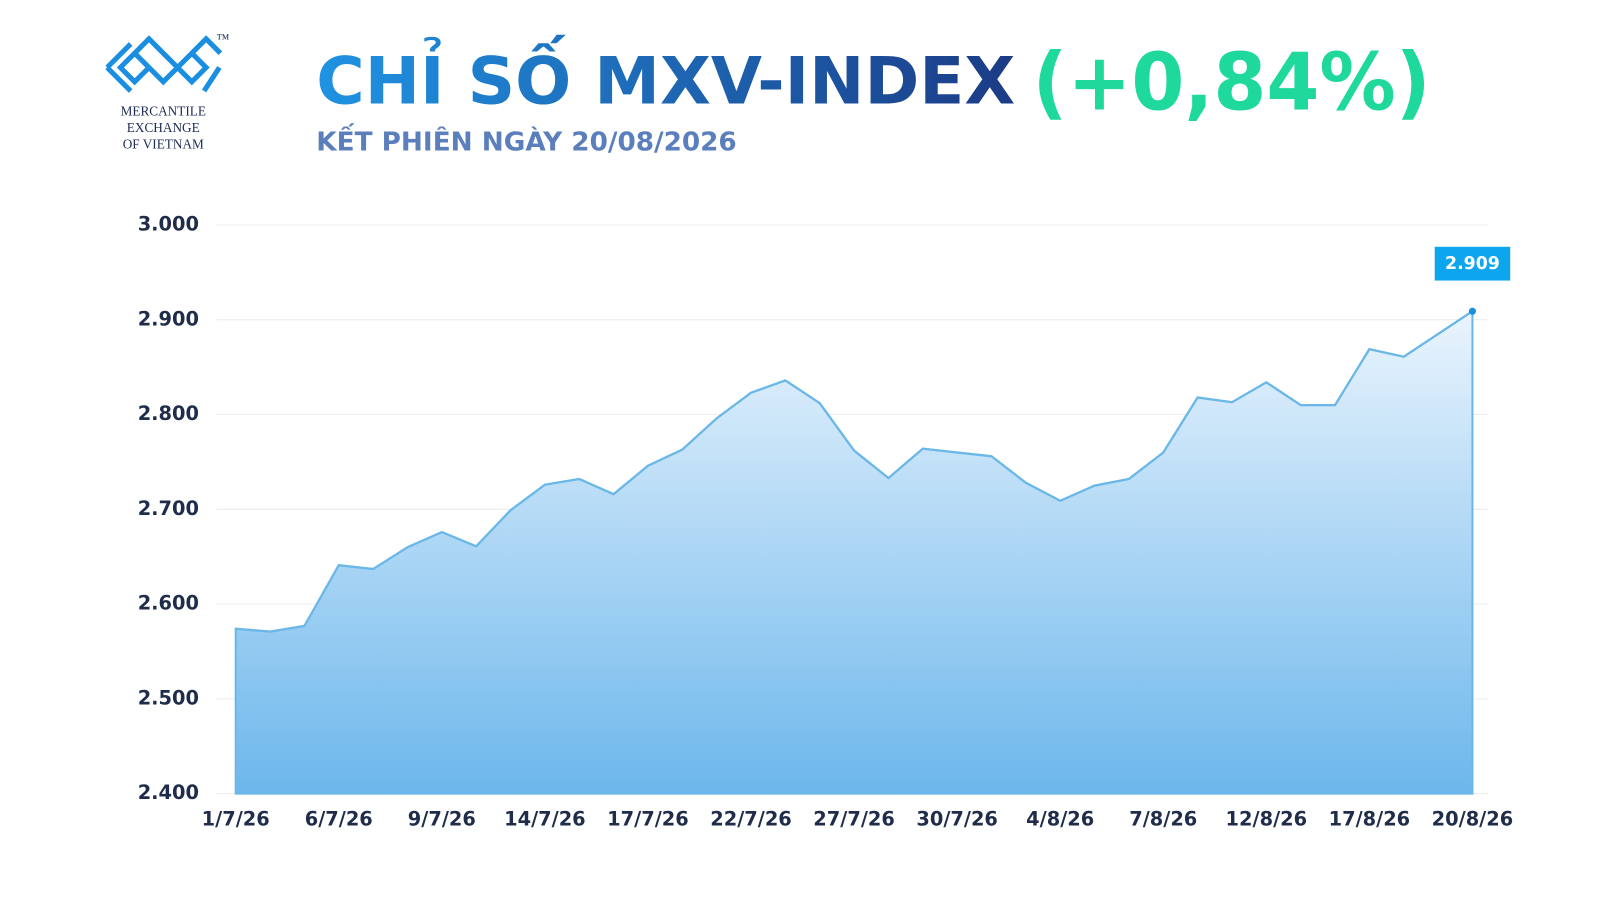 Image resolution: width=1600 pixels, height=900 pixels. What do you see at coordinates (163, 111) in the screenshot?
I see `logo-text: MERCANTILE` at bounding box center [163, 111].